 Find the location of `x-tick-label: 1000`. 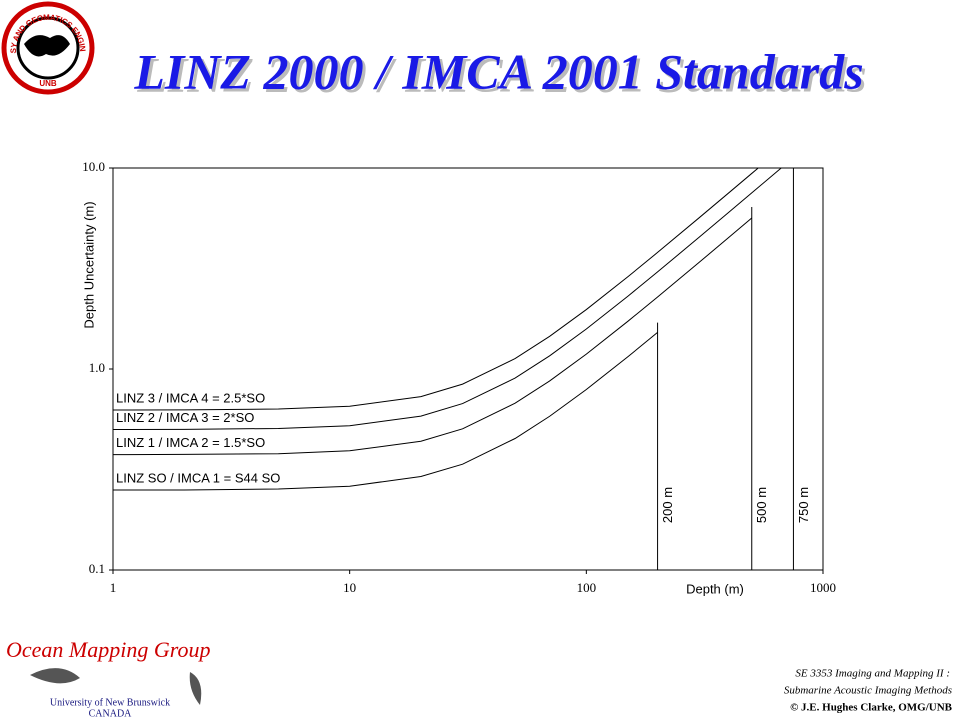

x-tick-label: 1000 is located at coordinates (823, 587).